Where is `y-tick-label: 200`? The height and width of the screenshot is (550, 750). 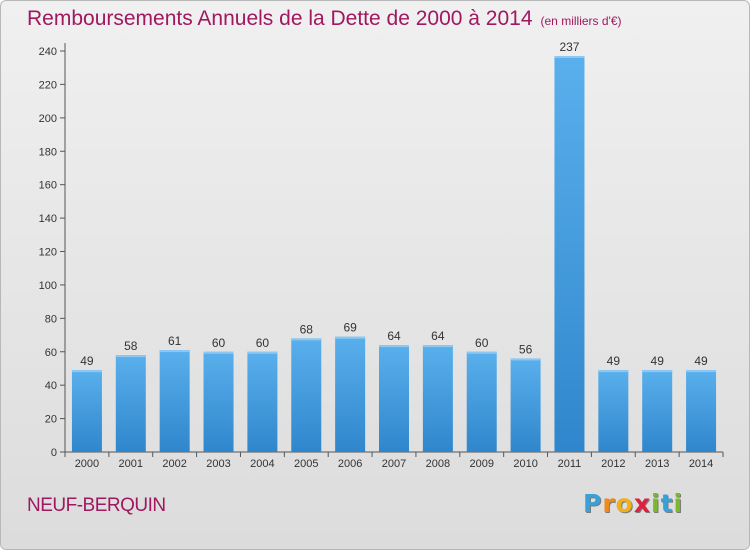 y-tick-label: 200 is located at coordinates (48, 119).